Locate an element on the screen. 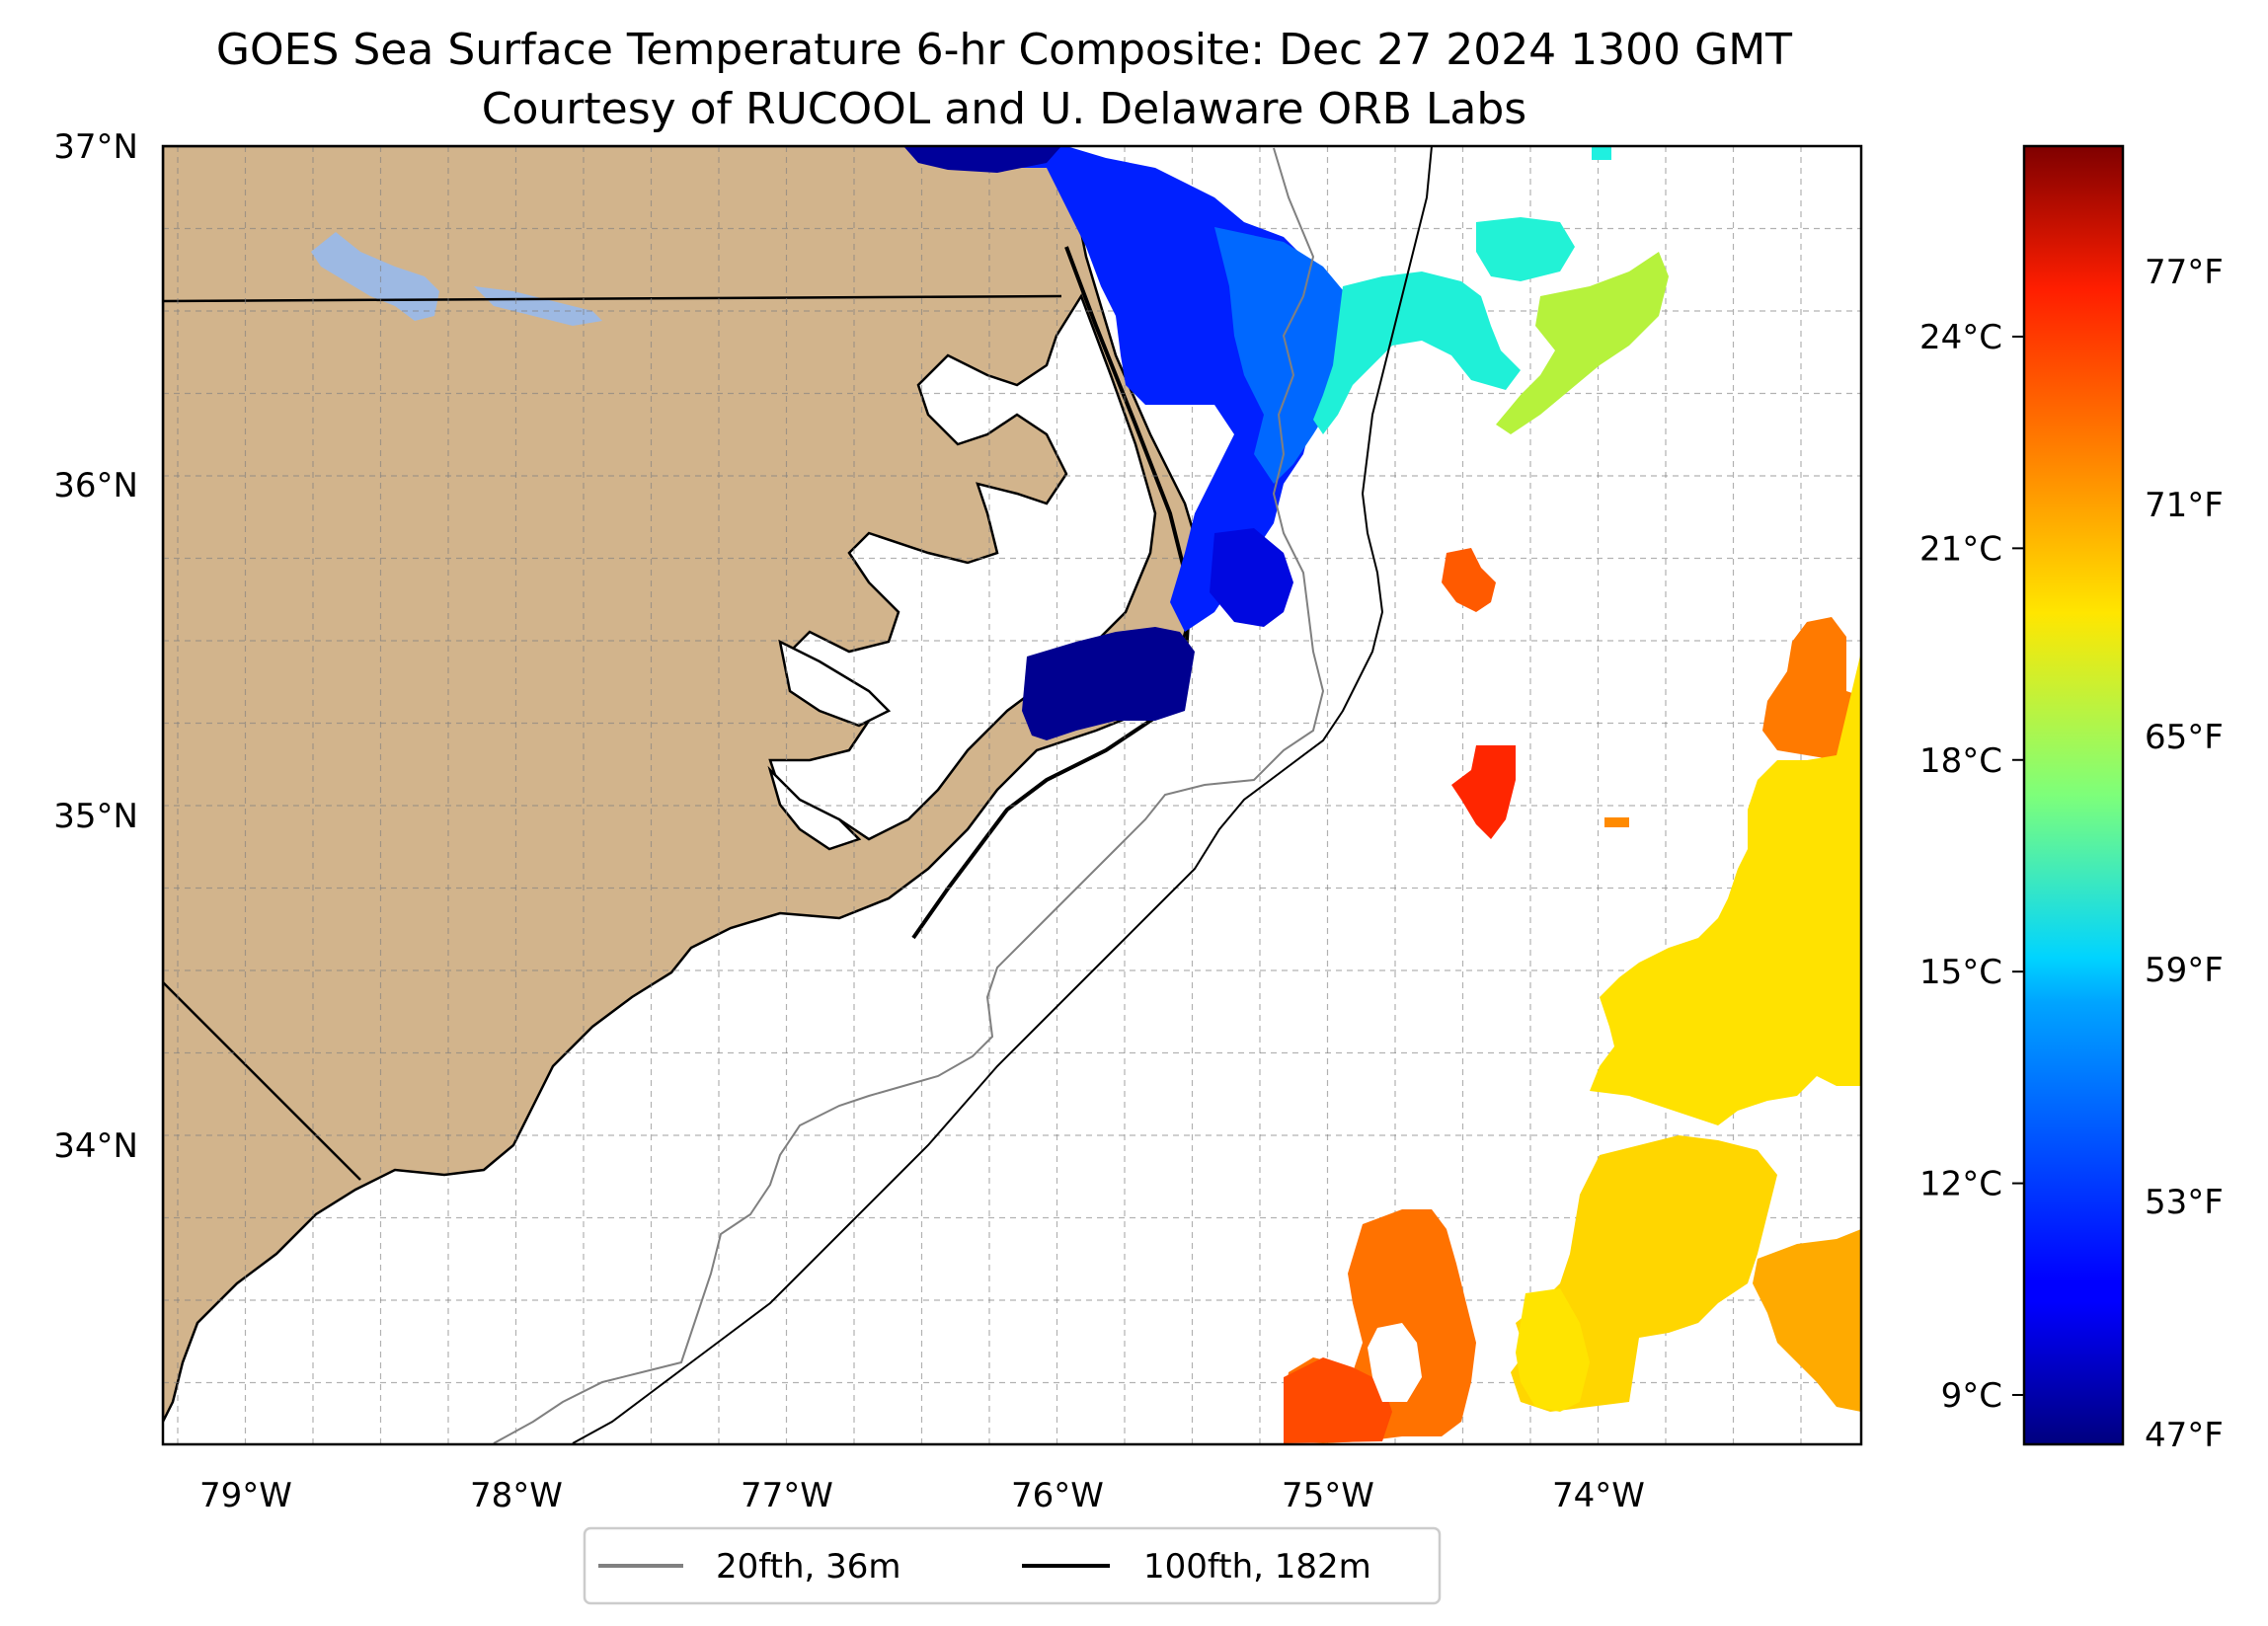  sst-patch-red is located at coordinates (1483, 792).